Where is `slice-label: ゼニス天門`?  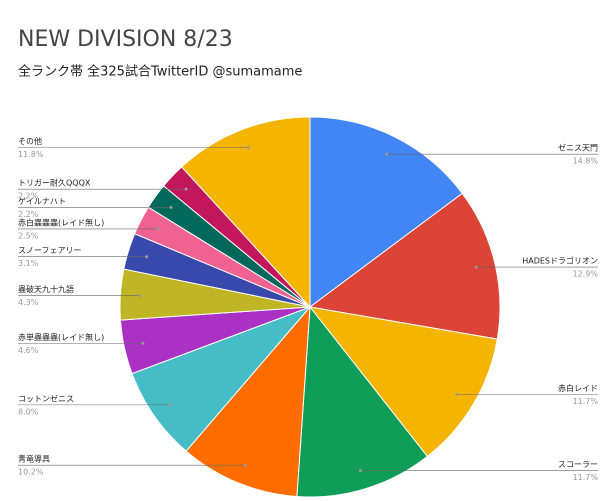
slice-label: ゼニス天門 is located at coordinates (578, 148).